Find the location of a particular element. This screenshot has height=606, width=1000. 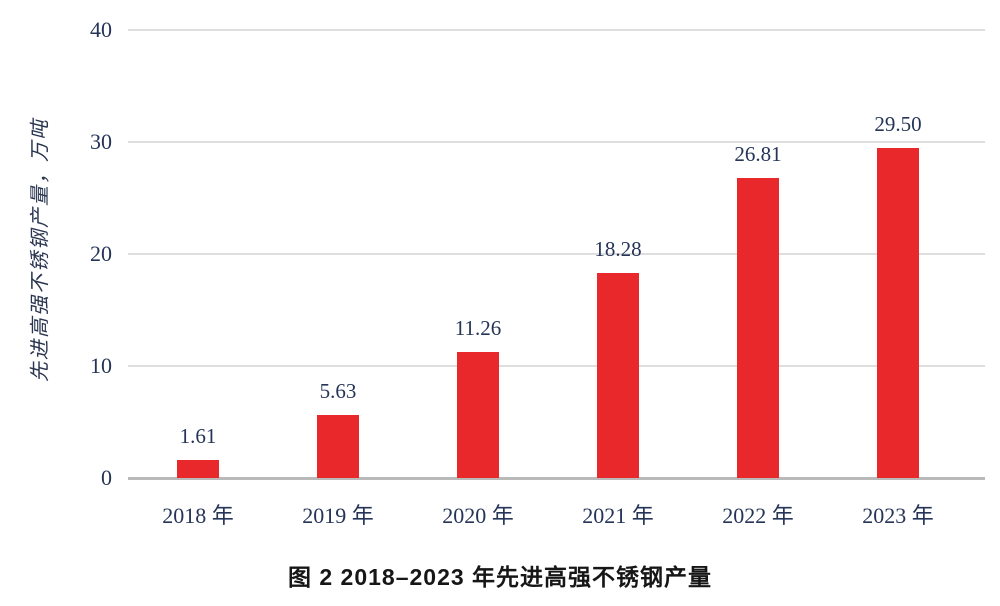

y-tick-label-30: 30 is located at coordinates (101, 141).